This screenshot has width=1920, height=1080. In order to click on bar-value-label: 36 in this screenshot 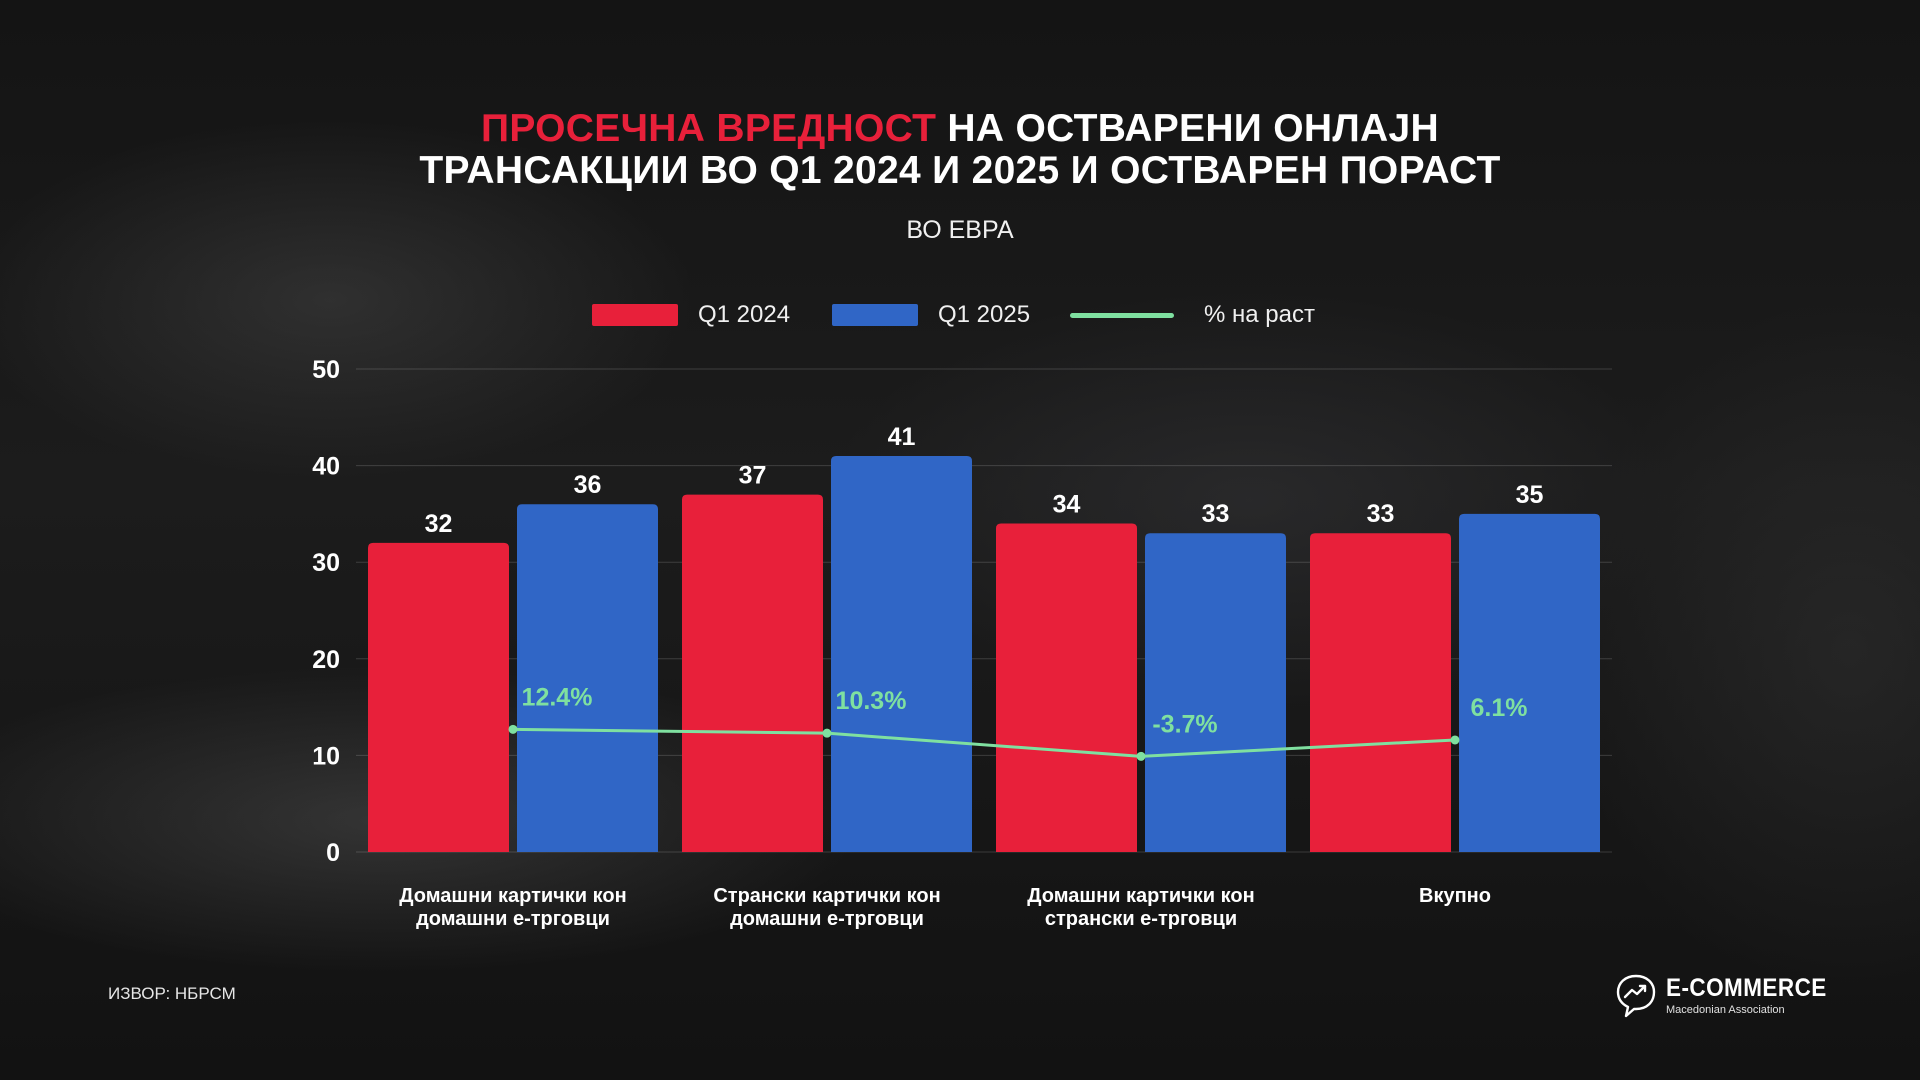, I will do `click(588, 485)`.